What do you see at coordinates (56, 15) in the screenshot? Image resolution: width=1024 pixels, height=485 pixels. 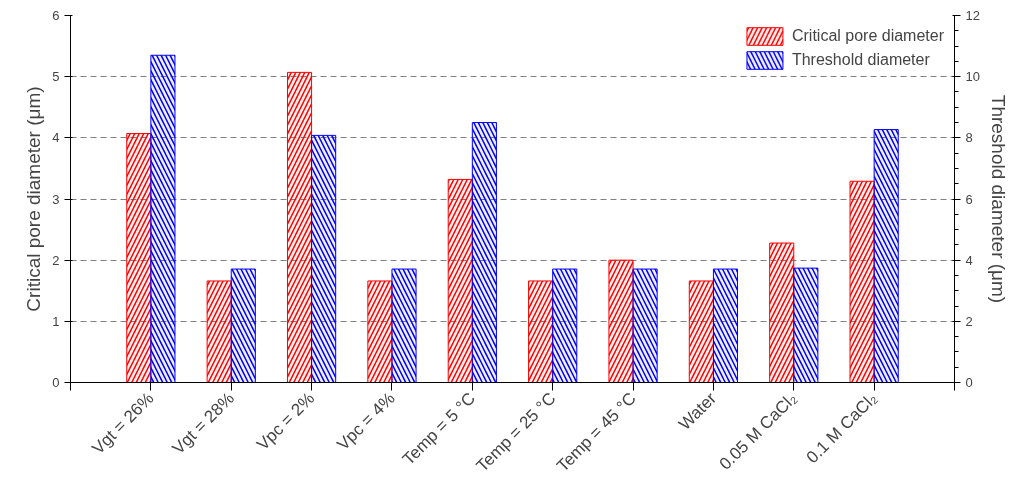 I see `y-tick-label: 6` at bounding box center [56, 15].